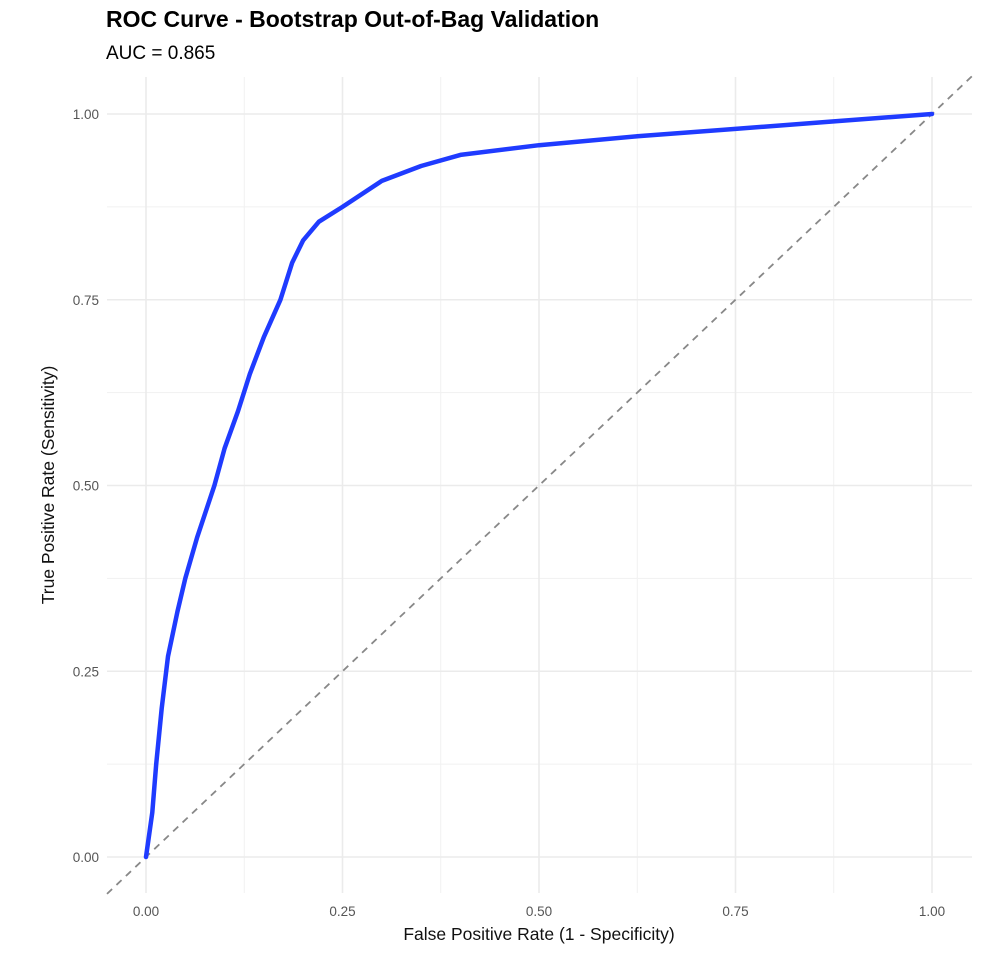 The width and height of the screenshot is (992, 968). I want to click on x-tick-label: 0.75, so click(735, 911).